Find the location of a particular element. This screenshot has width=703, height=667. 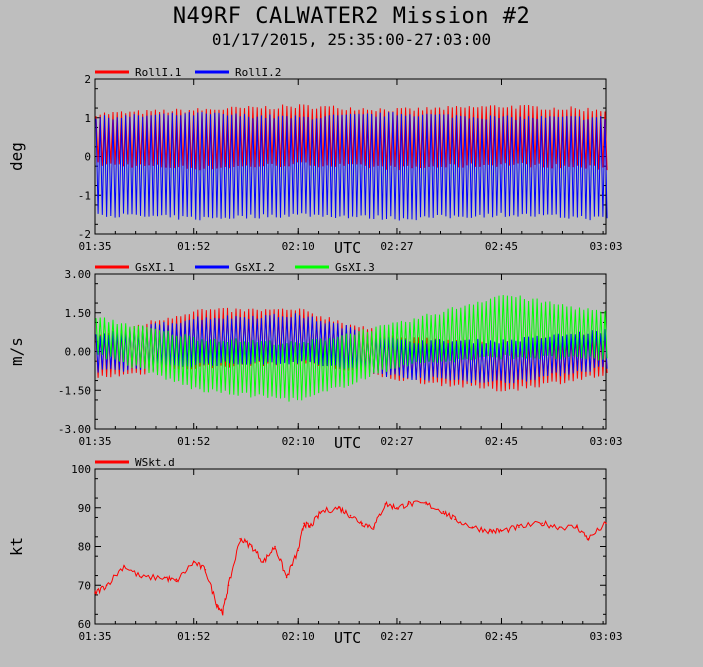

y-tick-label: 100 is located at coordinates (81, 469).